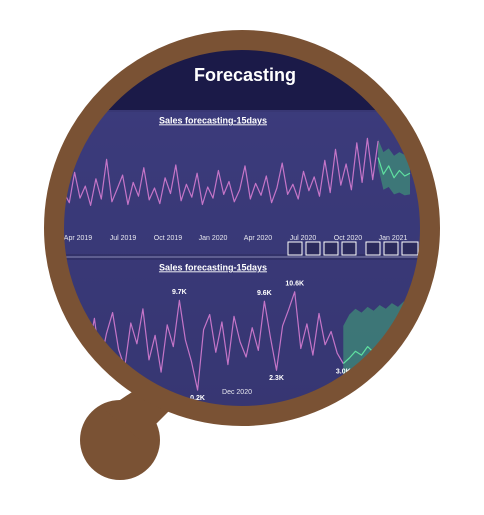 This screenshot has height=515, width=484. Describe the element at coordinates (179, 292) in the screenshot. I see `data-label: 9.7K` at that location.